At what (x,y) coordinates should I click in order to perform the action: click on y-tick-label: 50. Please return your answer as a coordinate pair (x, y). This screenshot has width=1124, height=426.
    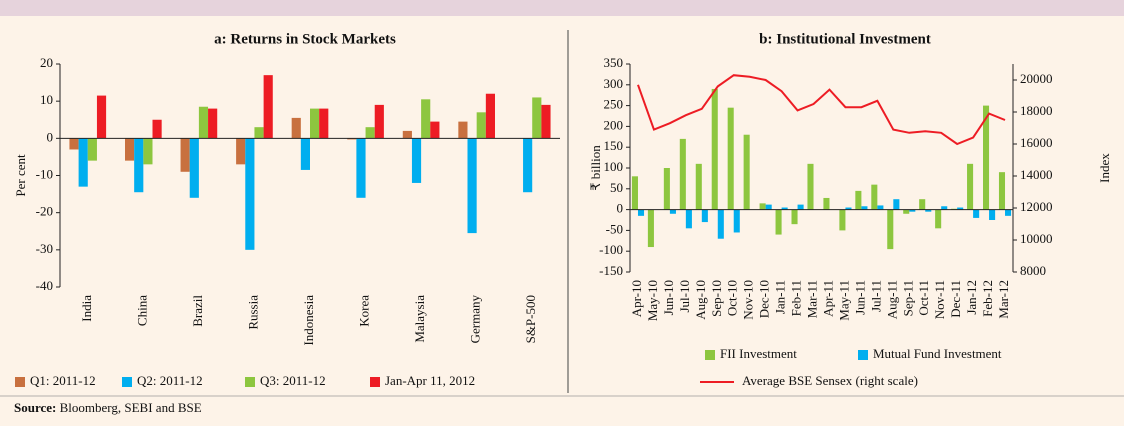
    Looking at the image, I should click on (616, 187).